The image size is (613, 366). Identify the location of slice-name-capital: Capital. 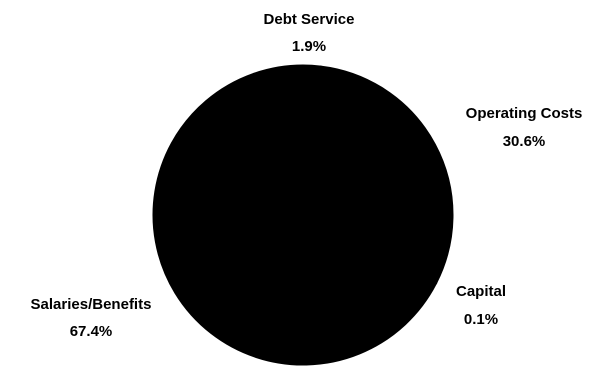
(481, 291).